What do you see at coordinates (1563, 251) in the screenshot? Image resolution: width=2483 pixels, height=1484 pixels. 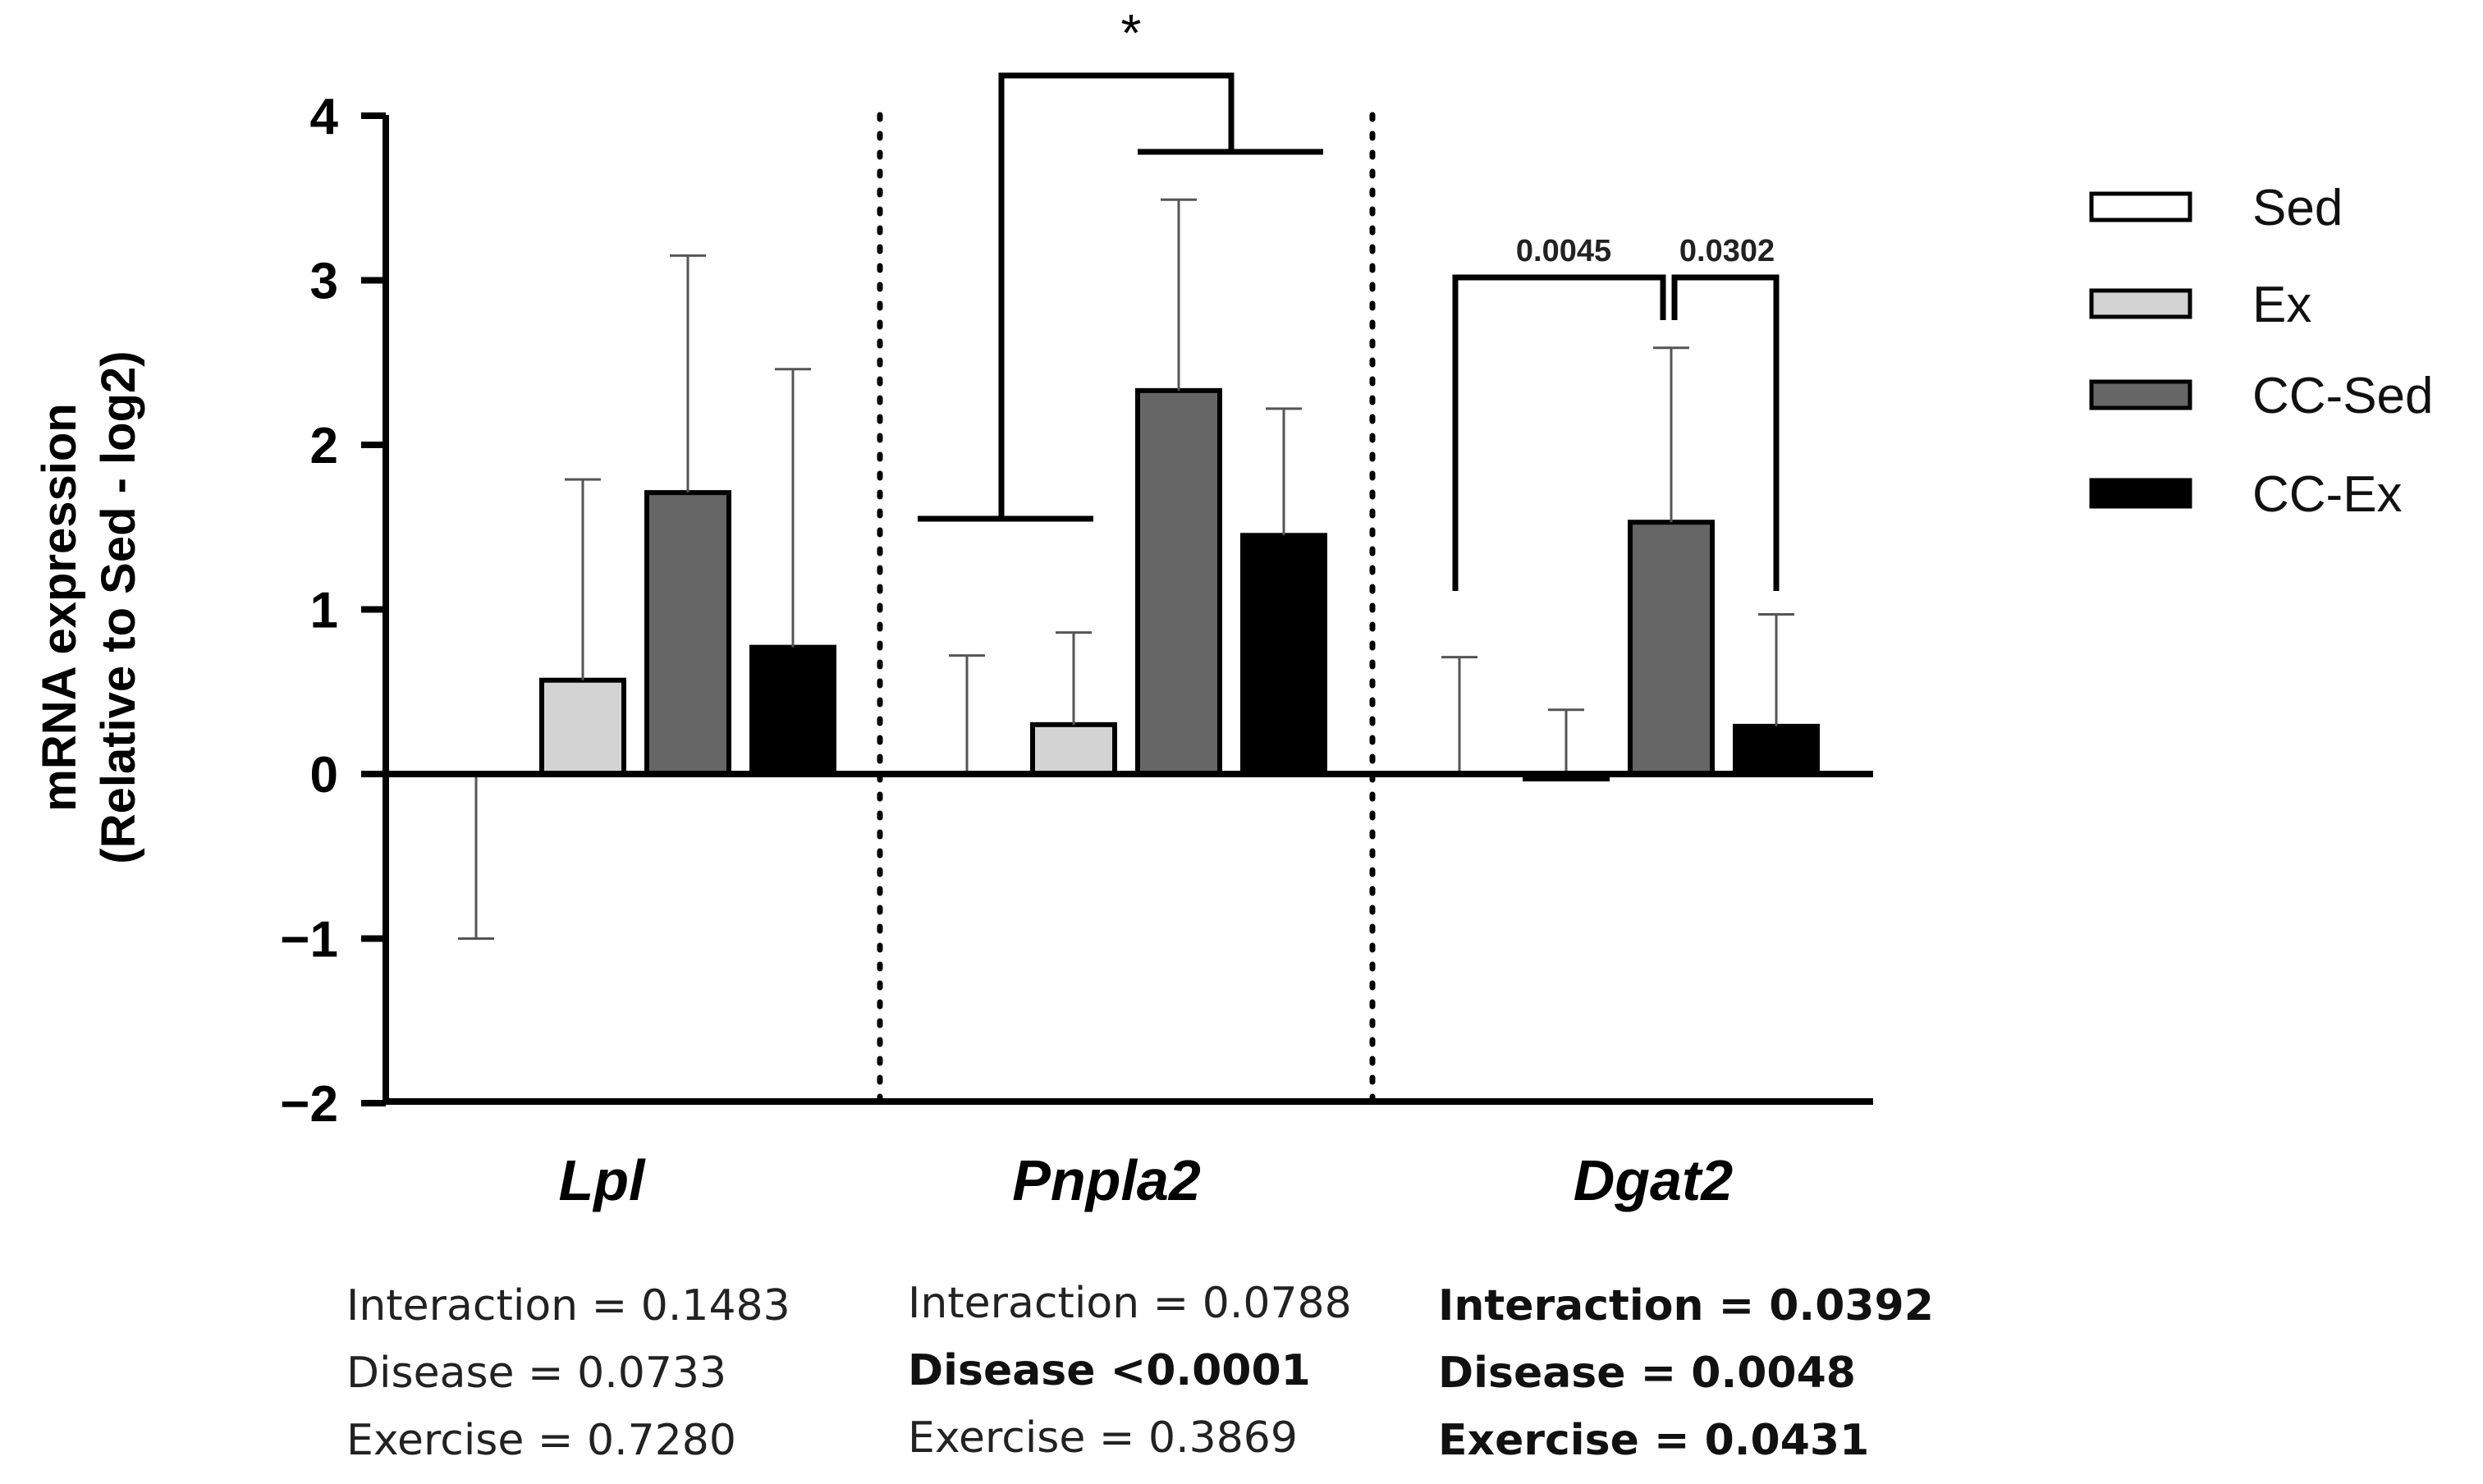 I see `dgat2-pvalue-1: 0.0045` at bounding box center [1563, 251].